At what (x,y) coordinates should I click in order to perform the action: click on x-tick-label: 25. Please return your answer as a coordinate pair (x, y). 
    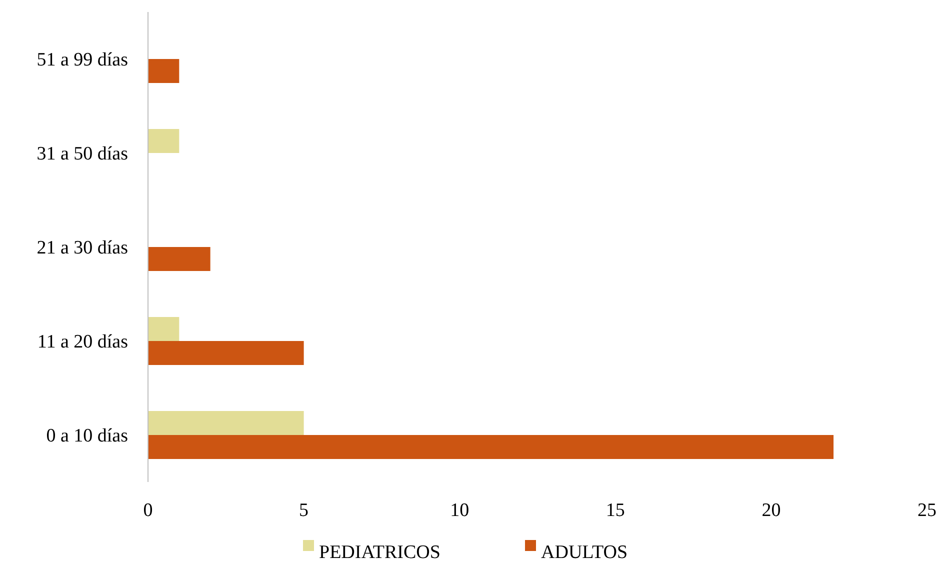
    Looking at the image, I should click on (927, 510).